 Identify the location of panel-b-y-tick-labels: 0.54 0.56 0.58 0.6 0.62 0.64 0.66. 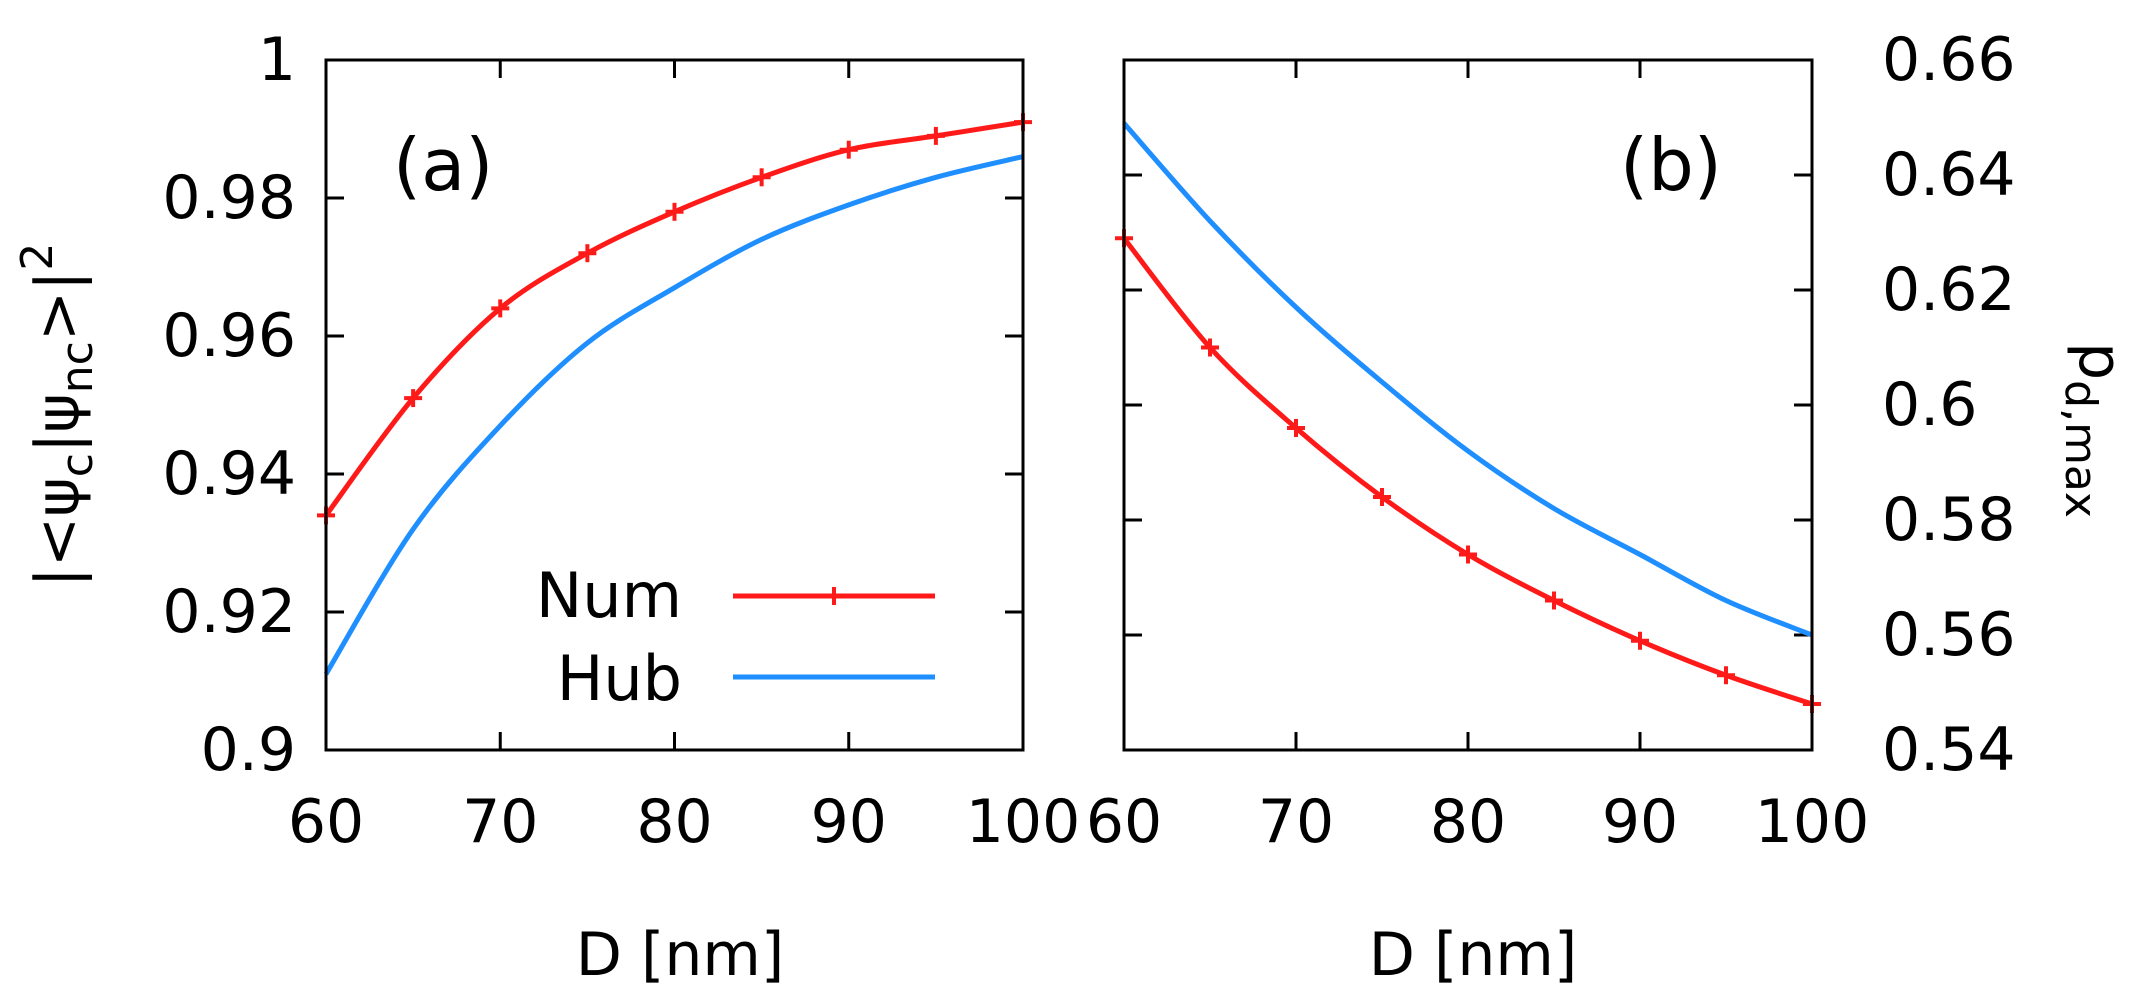
(1949, 405).